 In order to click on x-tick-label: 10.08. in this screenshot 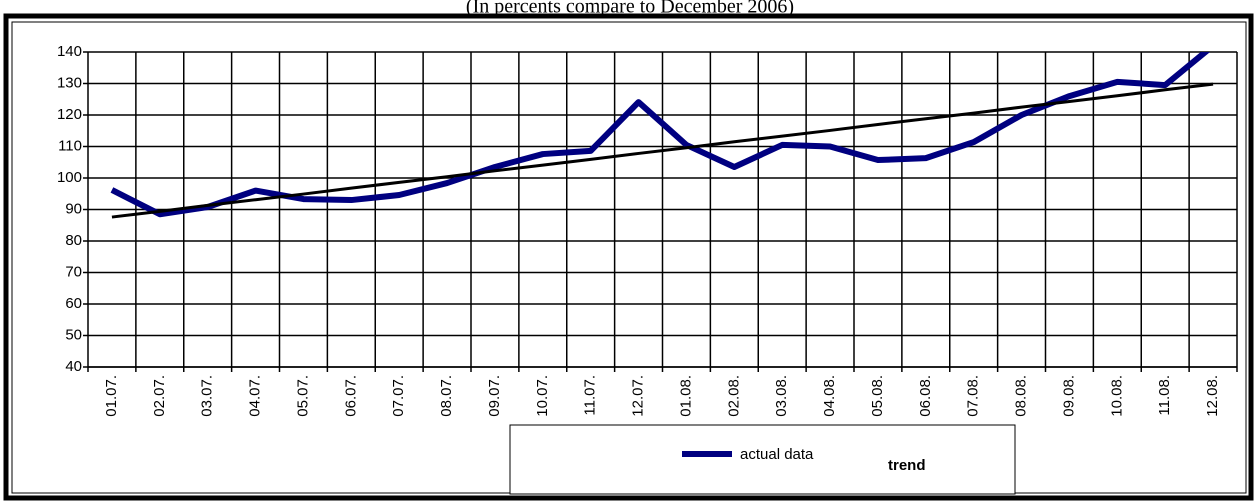, I will do `click(1116, 396)`.